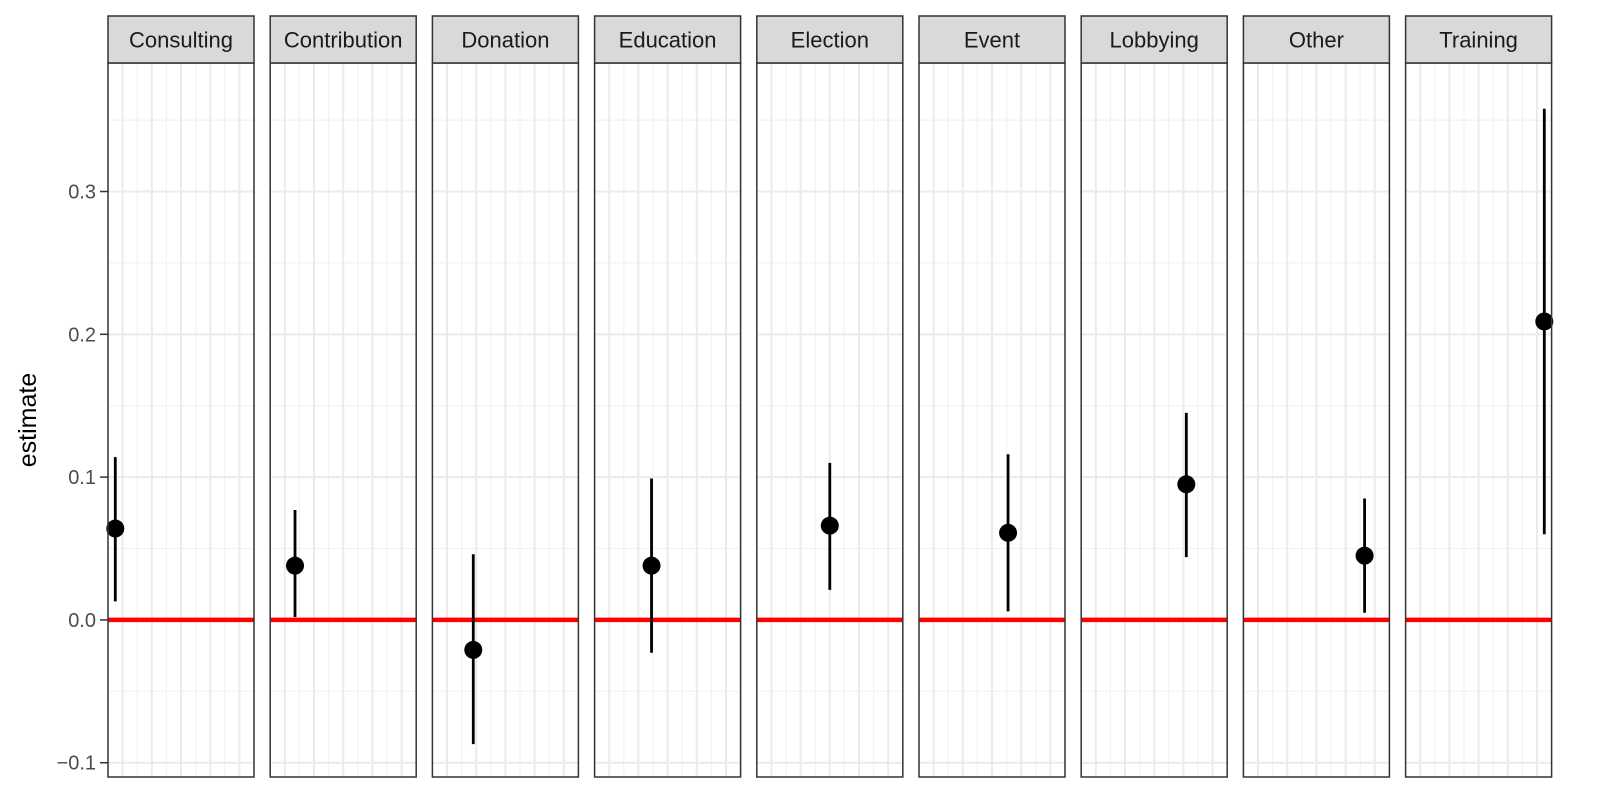 The image size is (1600, 800). I want to click on facet-strip-label: Lobbying, so click(1154, 40).